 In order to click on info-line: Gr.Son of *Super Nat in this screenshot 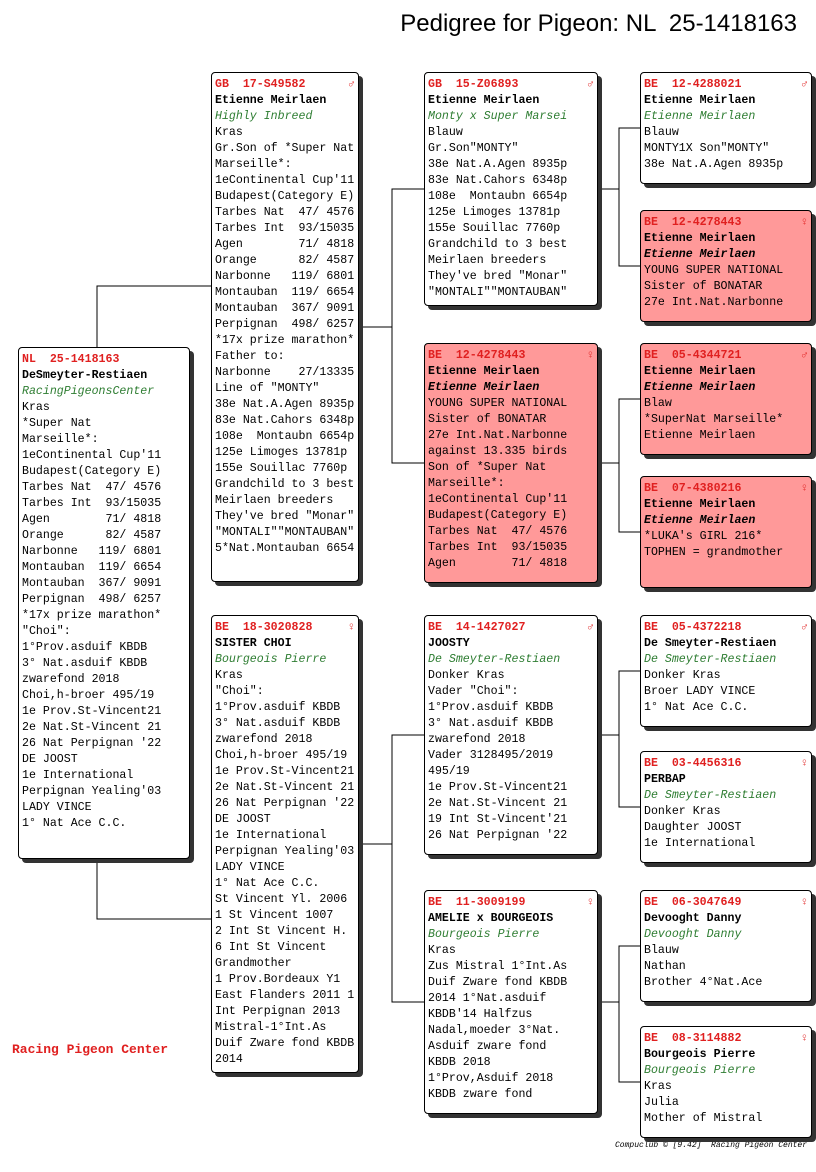, I will do `click(285, 148)`.